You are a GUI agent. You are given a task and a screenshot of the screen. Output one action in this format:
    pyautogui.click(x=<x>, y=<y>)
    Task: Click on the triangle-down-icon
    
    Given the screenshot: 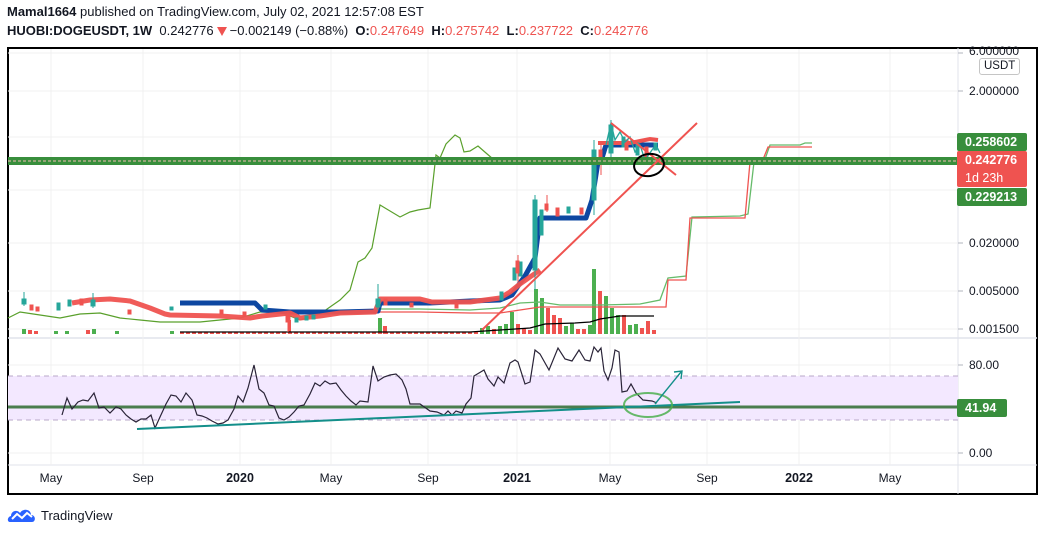 What is the action you would take?
    pyautogui.click(x=221, y=32)
    